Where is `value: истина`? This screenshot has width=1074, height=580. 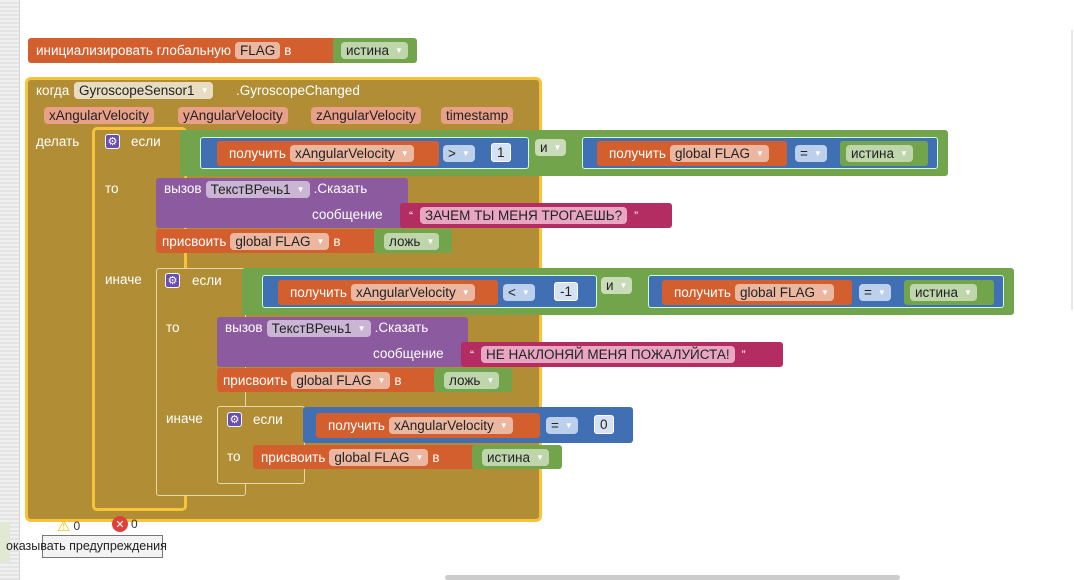 value: истина is located at coordinates (936, 292).